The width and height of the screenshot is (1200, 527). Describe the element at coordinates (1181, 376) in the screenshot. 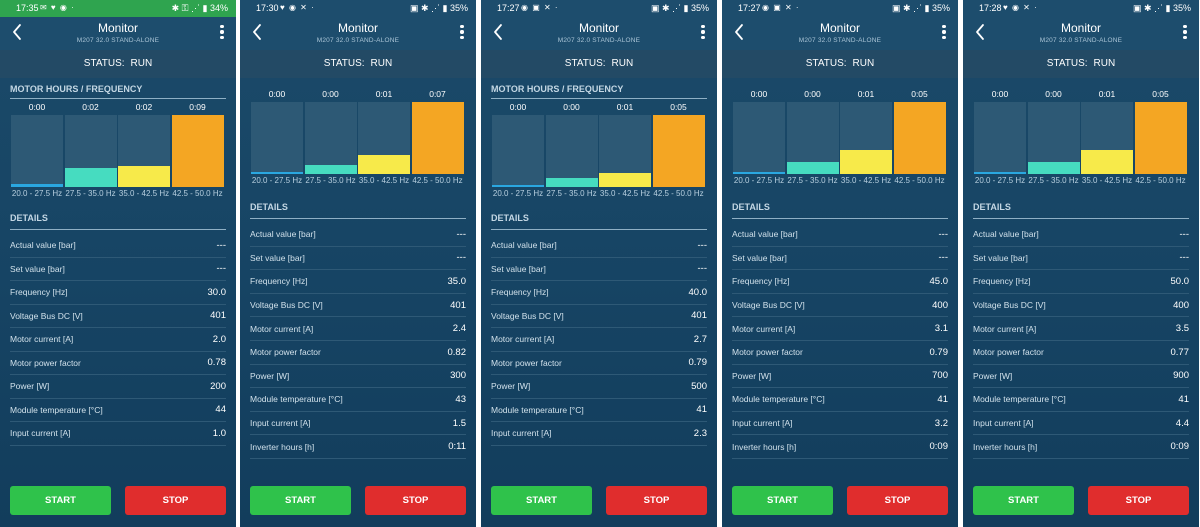

I see `detail-value: 900` at that location.